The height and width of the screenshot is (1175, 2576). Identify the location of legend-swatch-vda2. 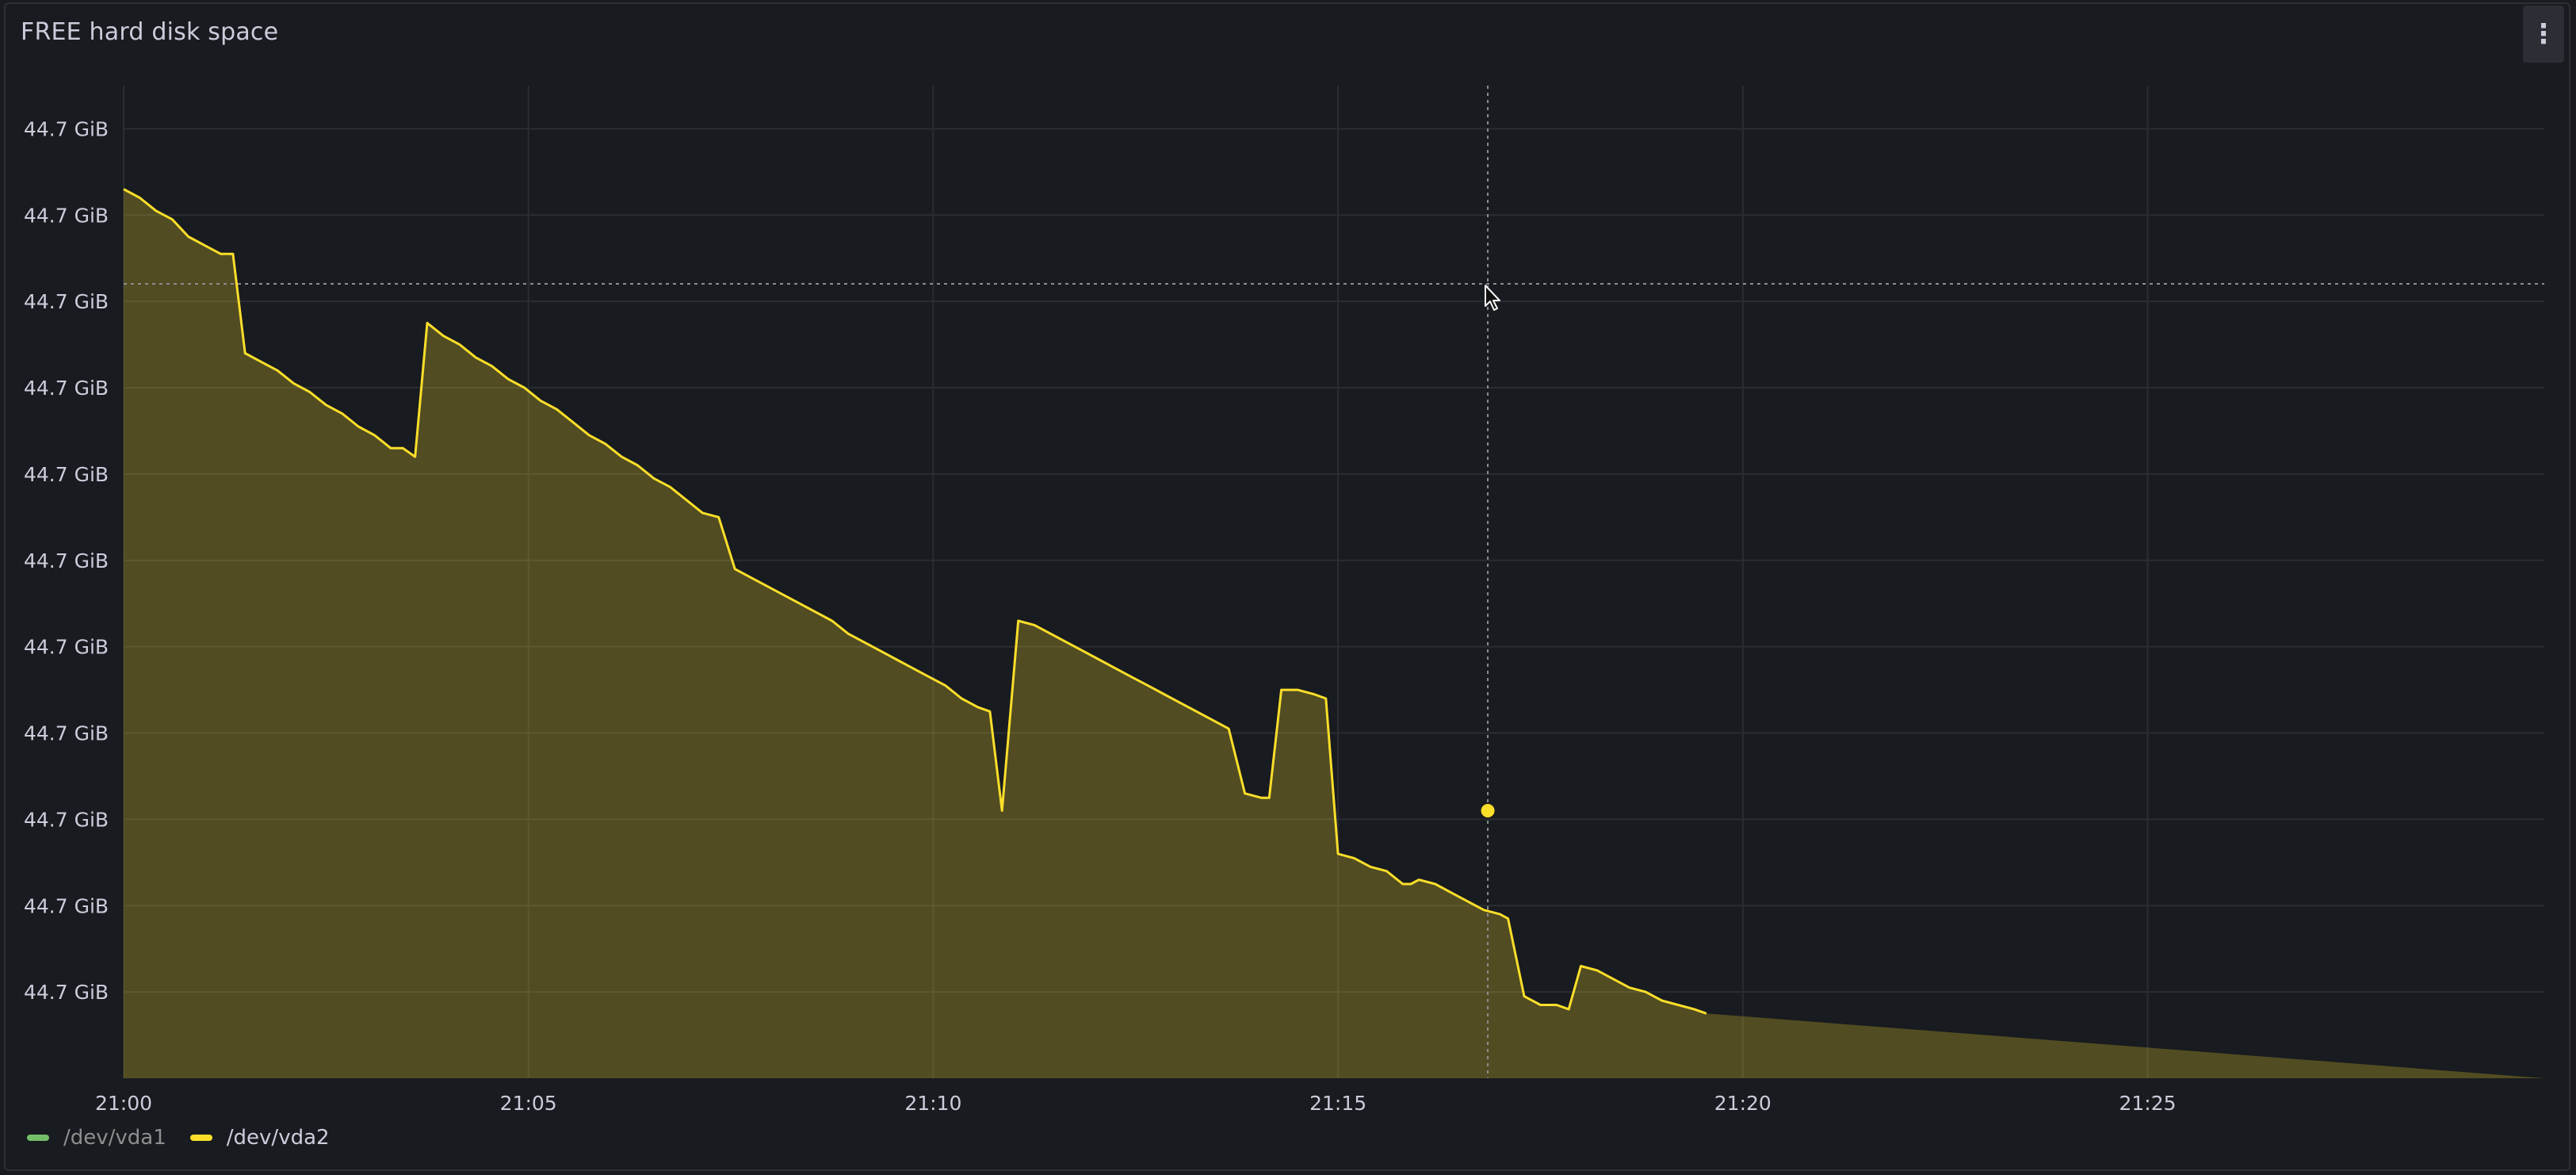
(200, 1138).